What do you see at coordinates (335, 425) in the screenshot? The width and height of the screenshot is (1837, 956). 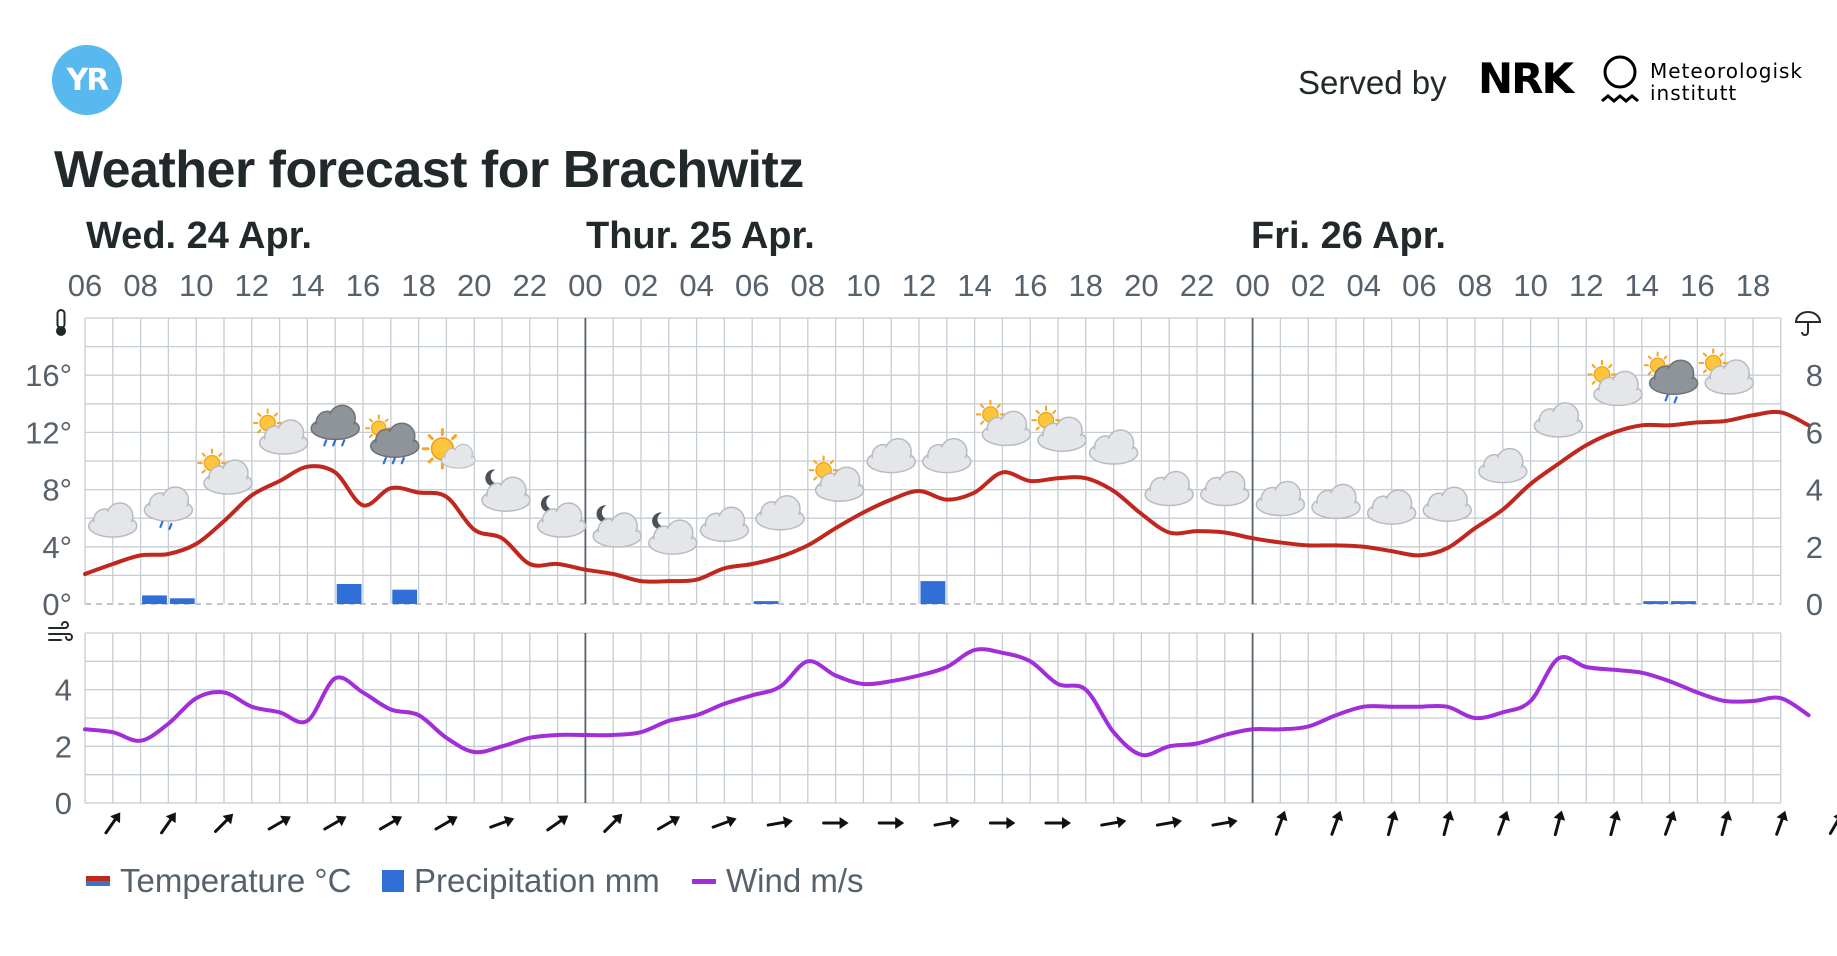 I see `rain-icon` at bounding box center [335, 425].